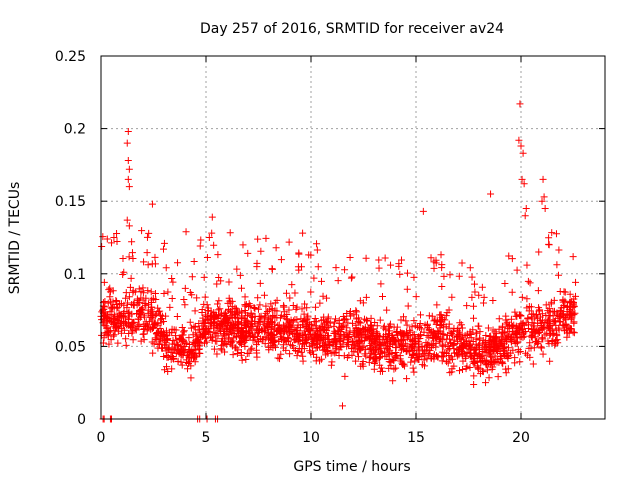  I want to click on y-axis-label: SRMTID / TECUs, so click(15, 238).